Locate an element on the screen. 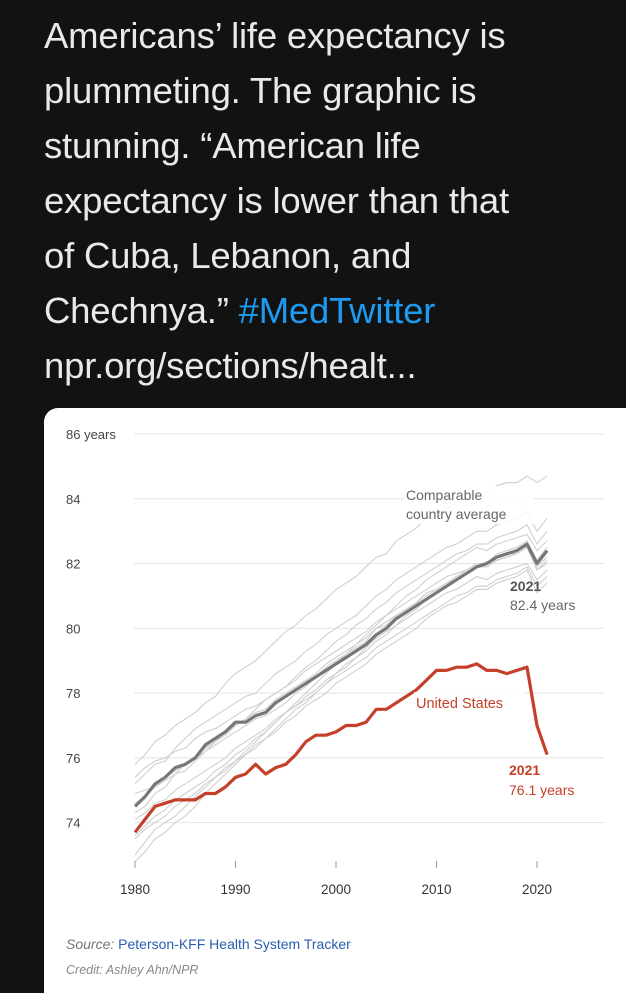  us-label: United States is located at coordinates (459, 704).